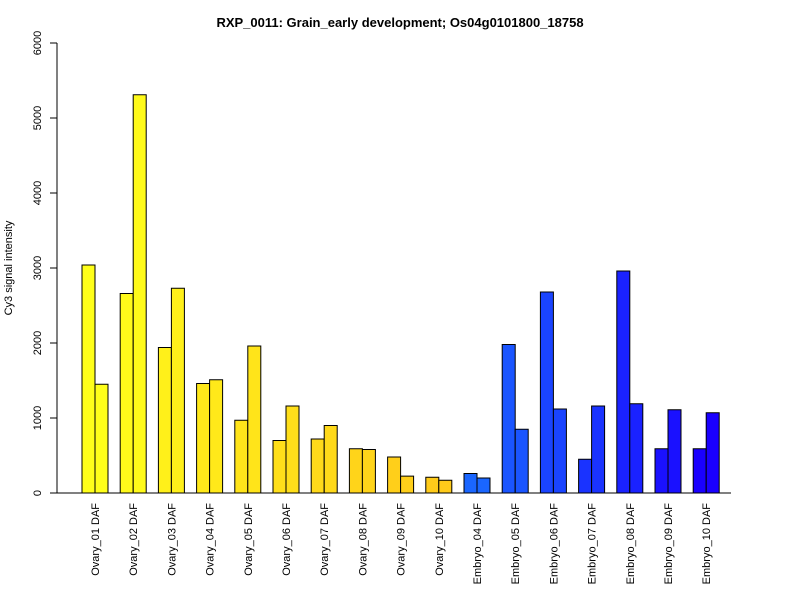  Describe the element at coordinates (440, 539) in the screenshot. I see `x-tick-label: Ovary_10 DAF` at that location.